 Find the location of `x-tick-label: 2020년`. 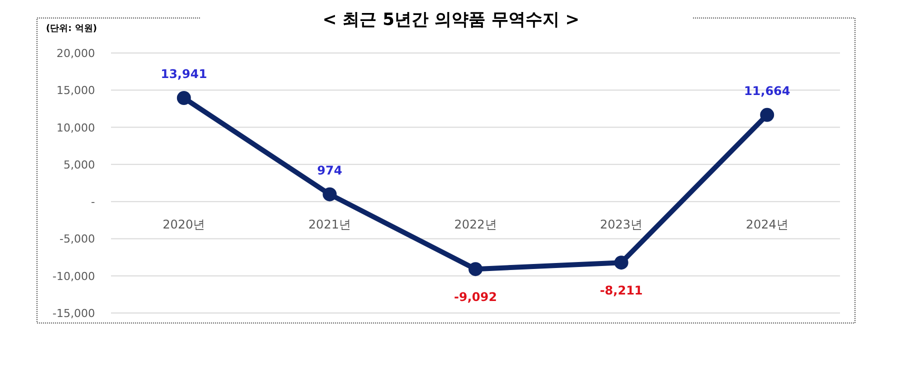

x-tick-label: 2020년 is located at coordinates (184, 225).